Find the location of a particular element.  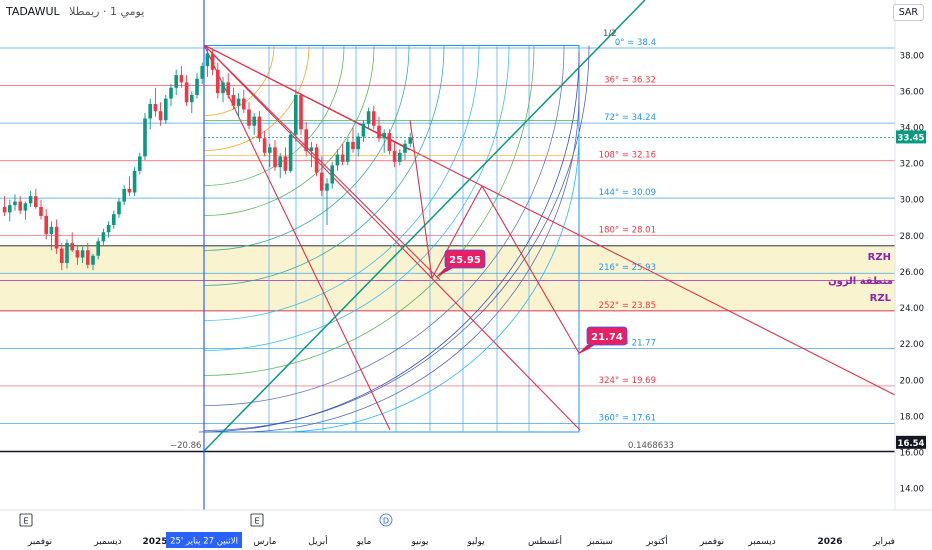

y-tick-label: 34.00 is located at coordinates (912, 128).